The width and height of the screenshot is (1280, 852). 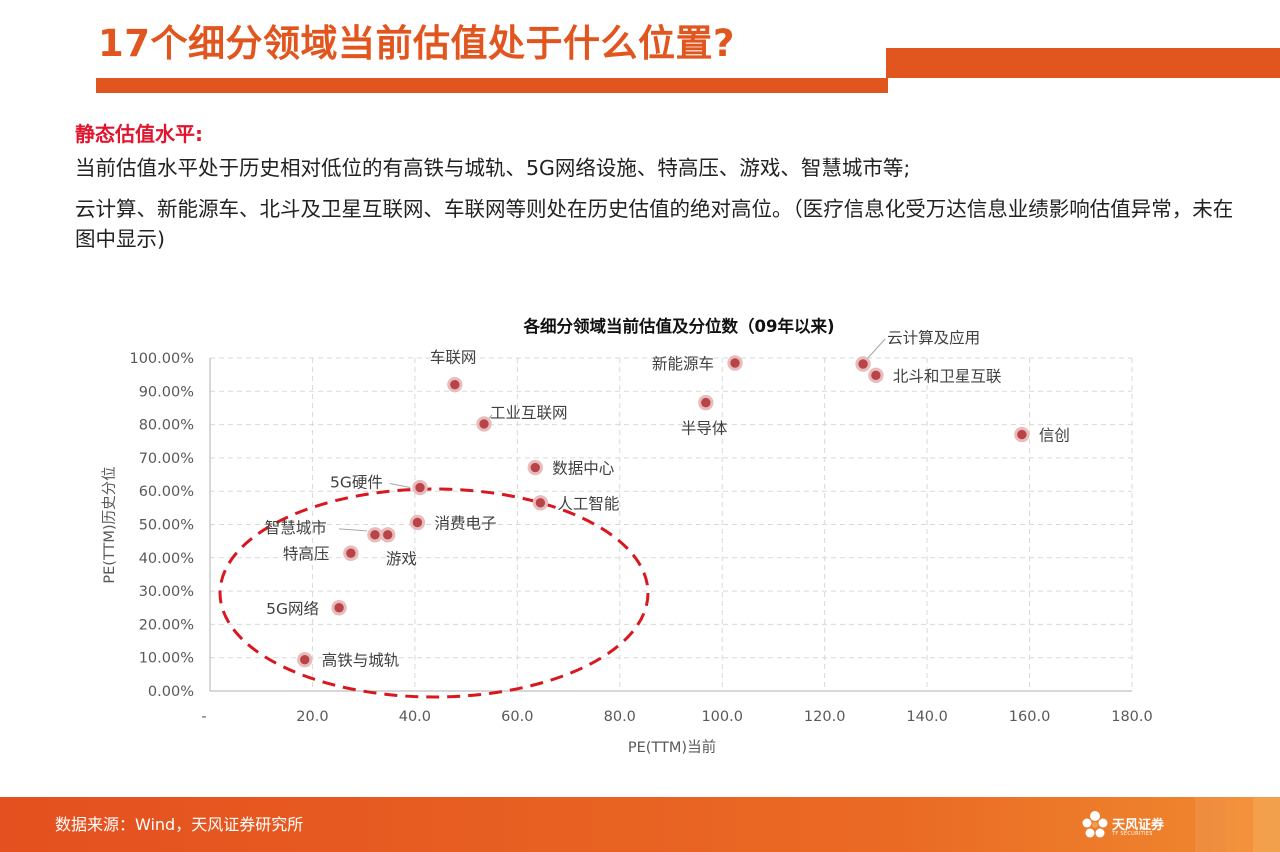 I want to click on data-point-label: 车联网, so click(x=453, y=358).